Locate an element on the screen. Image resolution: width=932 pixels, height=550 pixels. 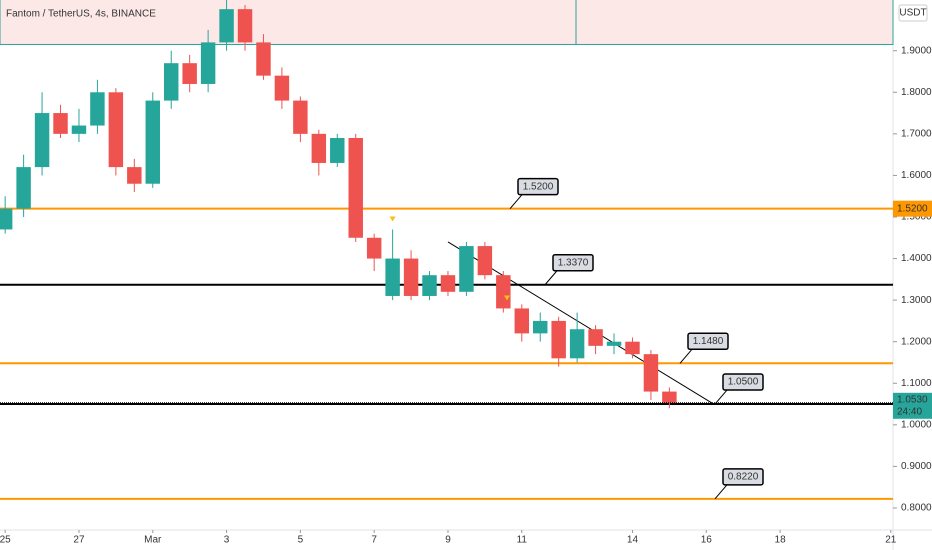
current-price-tag is located at coordinates (912, 405).